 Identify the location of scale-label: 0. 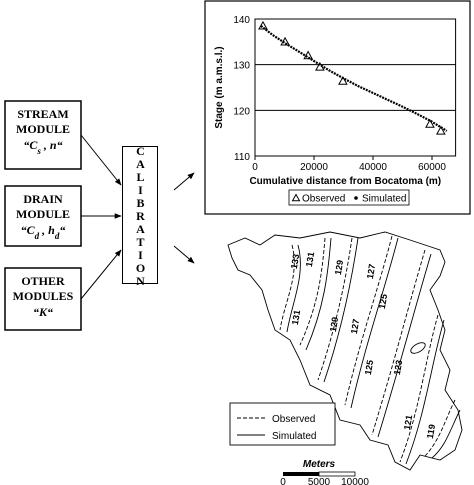
(283, 481).